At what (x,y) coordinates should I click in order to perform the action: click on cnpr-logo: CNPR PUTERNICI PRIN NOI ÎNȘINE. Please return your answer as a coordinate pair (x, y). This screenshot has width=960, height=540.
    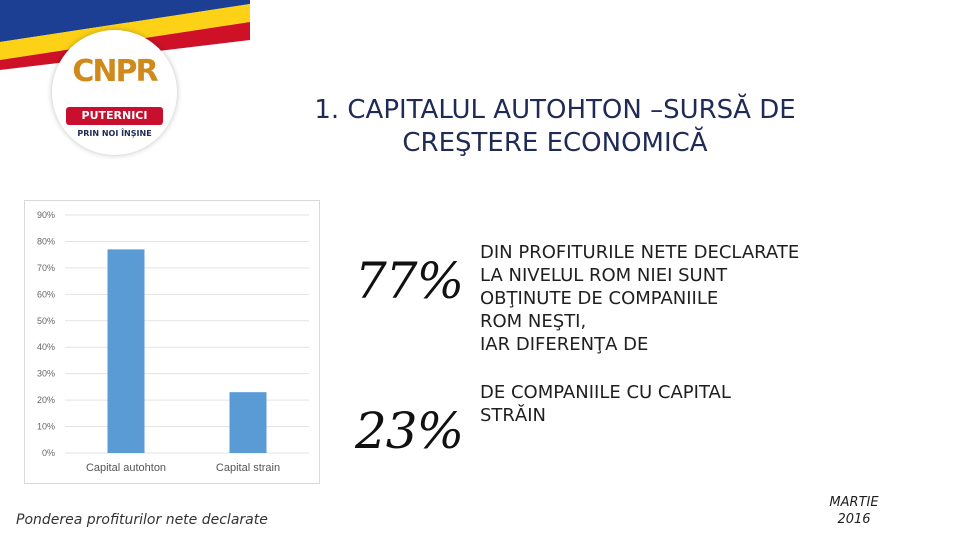
    Looking at the image, I should click on (114, 92).